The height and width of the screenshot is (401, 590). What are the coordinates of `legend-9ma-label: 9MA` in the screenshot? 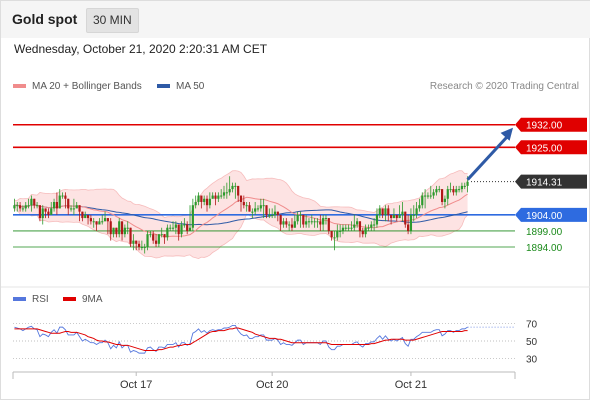 It's located at (92, 299).